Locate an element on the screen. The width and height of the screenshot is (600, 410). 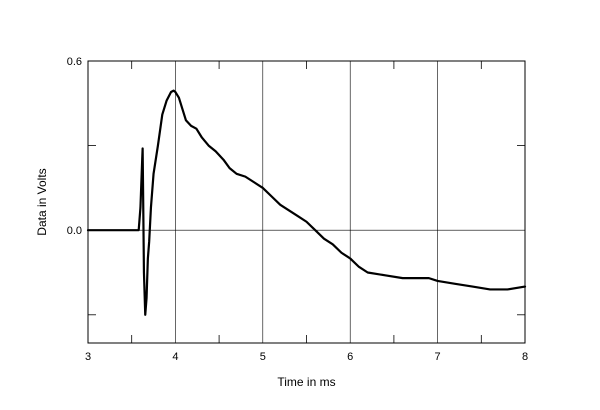
y-axis-title: Data in Volts is located at coordinates (42, 201).